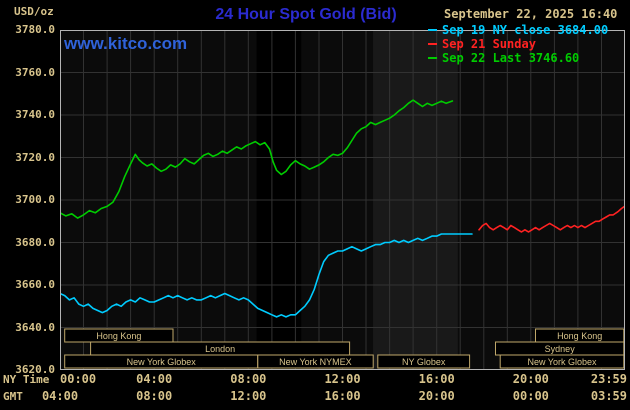 This screenshot has height=410, width=630. I want to click on x-axis-ny-tick-label: 16:00, so click(436, 379).